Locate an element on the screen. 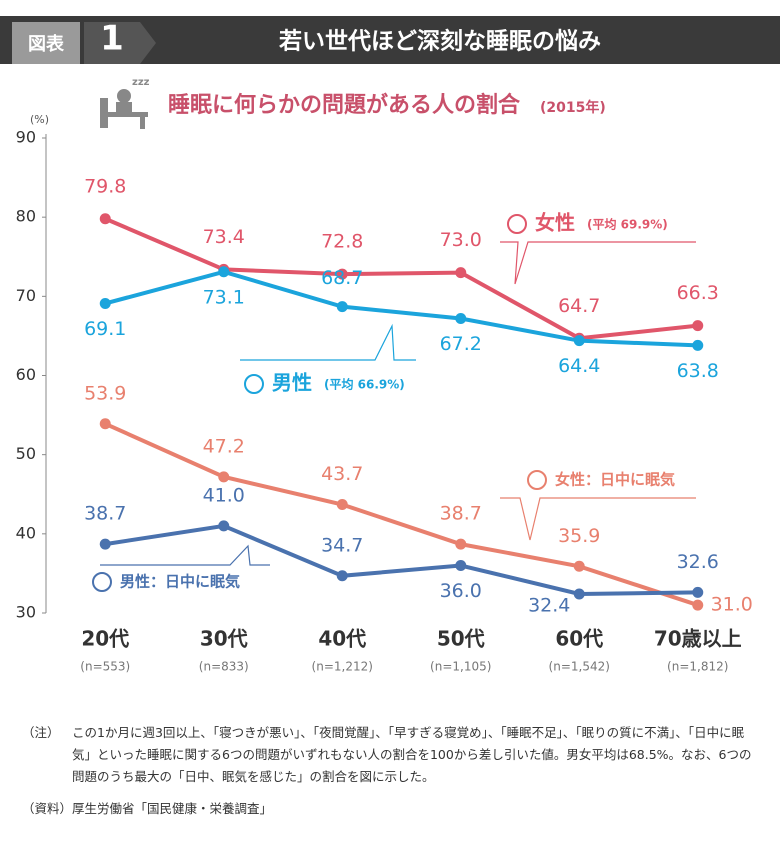 Image resolution: width=780 pixels, height=849 pixels. header-title: 若い世代ほど深刻な睡眠の悩み is located at coordinates (440, 41).